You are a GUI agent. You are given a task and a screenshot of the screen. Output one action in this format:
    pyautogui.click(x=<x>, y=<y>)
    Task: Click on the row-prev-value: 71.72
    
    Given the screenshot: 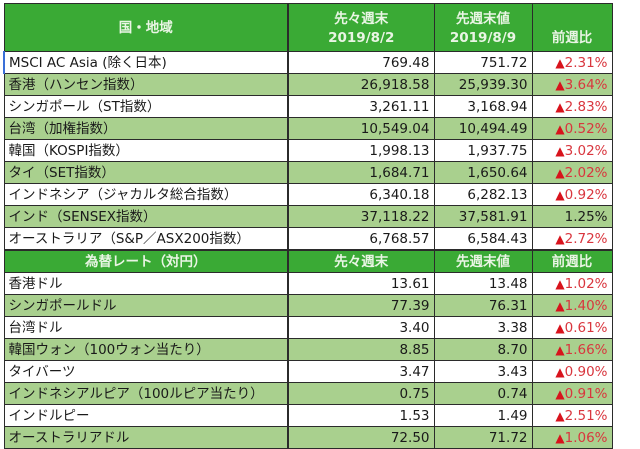 What is the action you would take?
    pyautogui.click(x=483, y=437)
    